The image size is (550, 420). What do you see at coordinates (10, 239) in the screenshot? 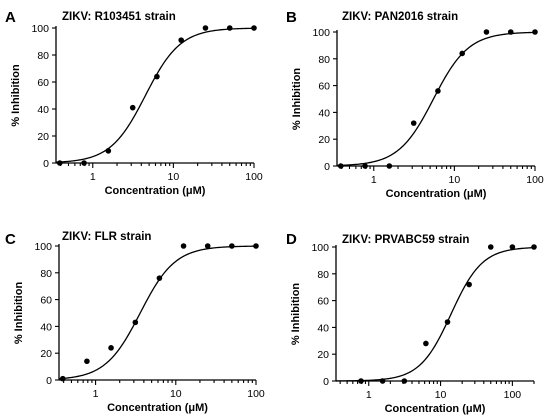
I see `panel-letter: C` at bounding box center [10, 239].